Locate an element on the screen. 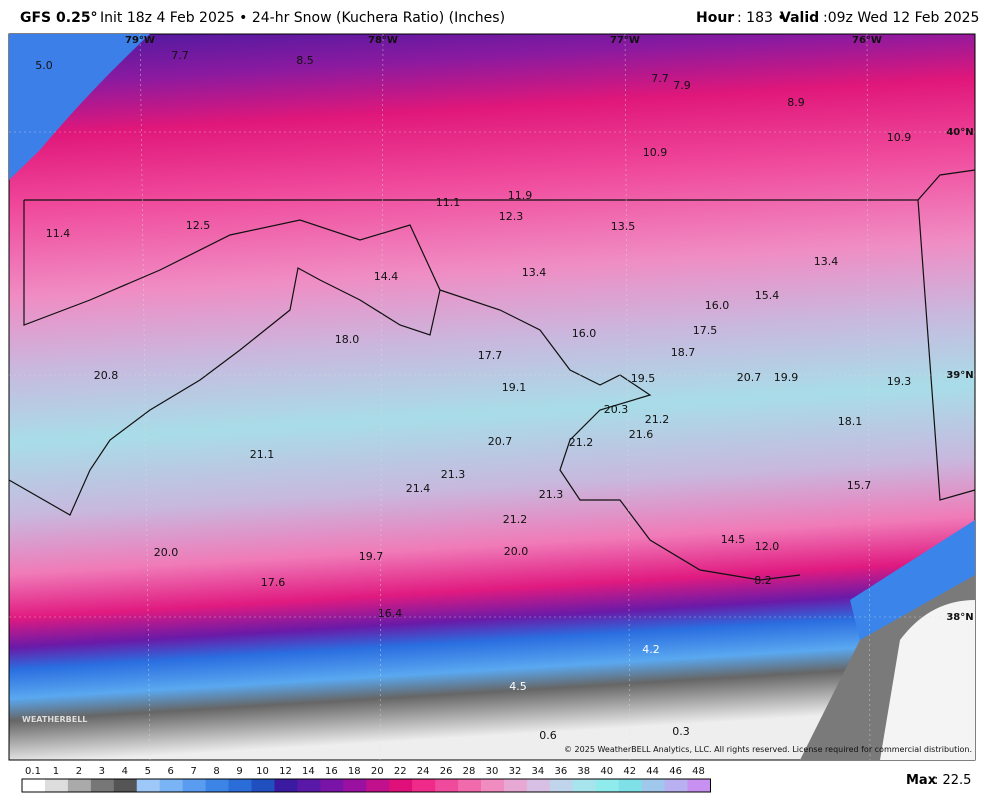 The height and width of the screenshot is (808, 984). point-value: 21.4 is located at coordinates (418, 488).